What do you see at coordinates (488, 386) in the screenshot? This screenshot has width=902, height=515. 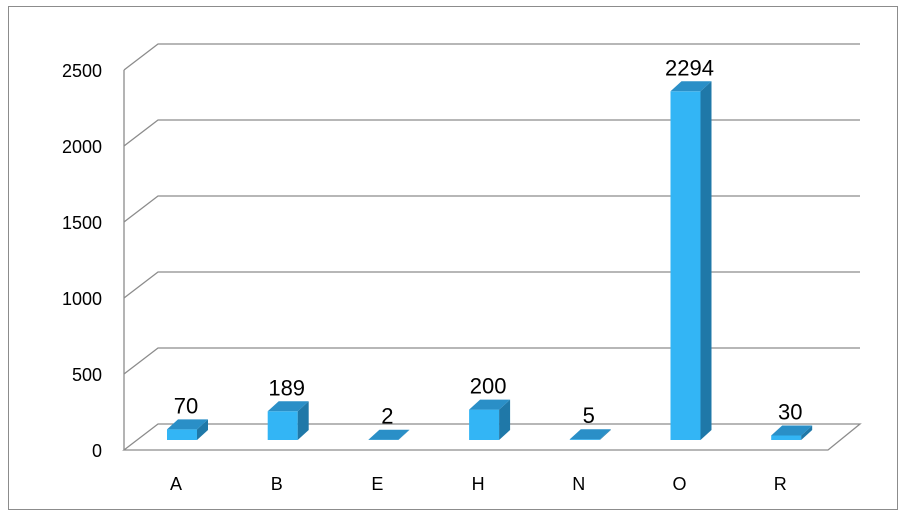 I see `data-label: 200` at bounding box center [488, 386].